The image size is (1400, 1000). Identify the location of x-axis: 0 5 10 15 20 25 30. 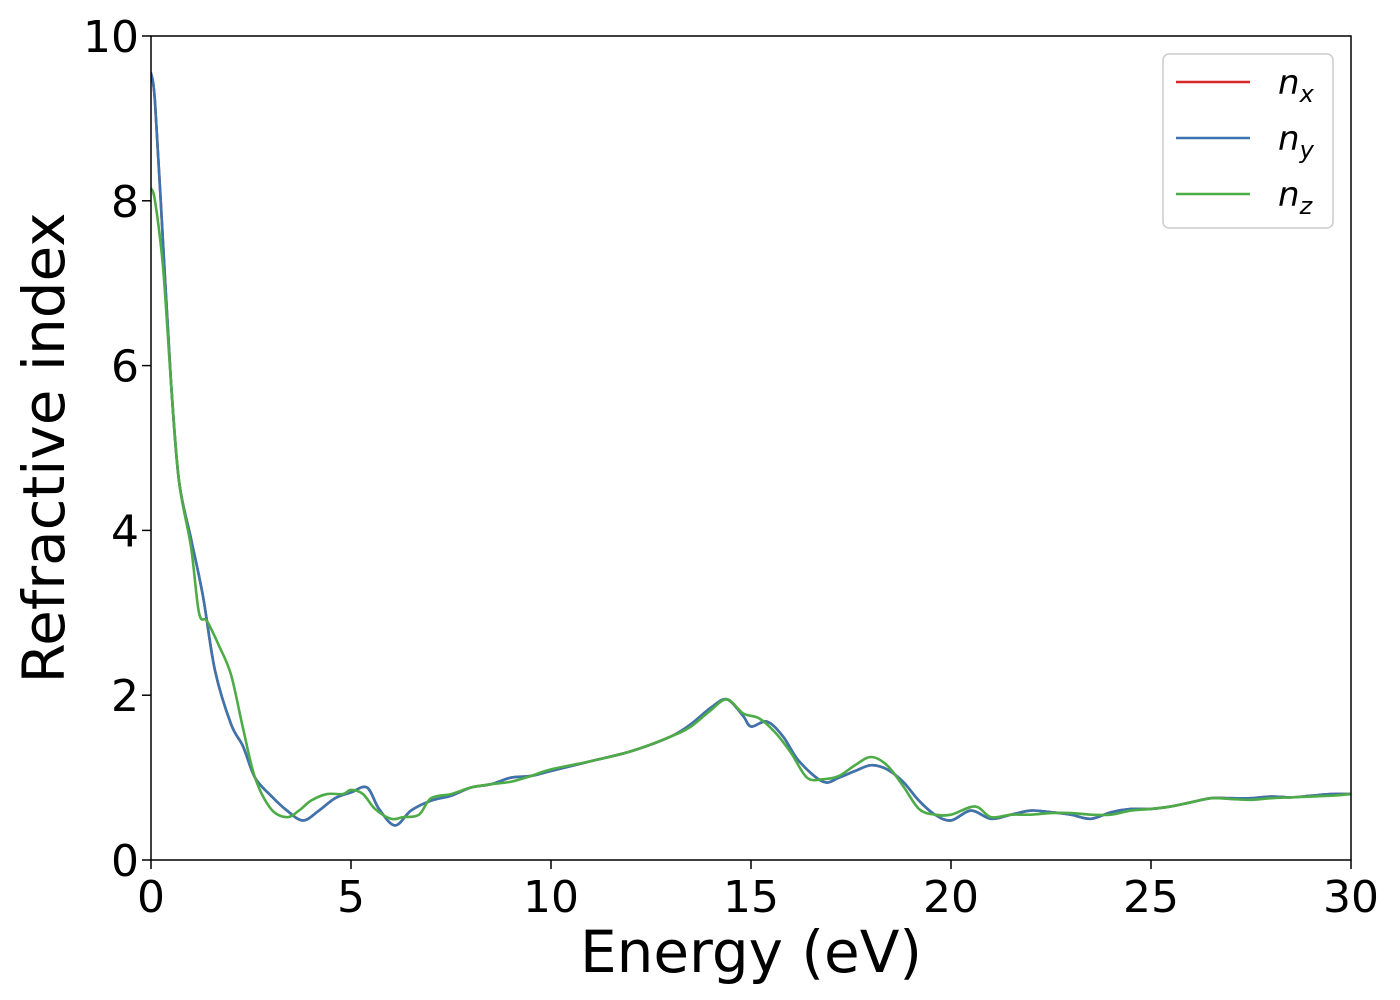
(758, 891).